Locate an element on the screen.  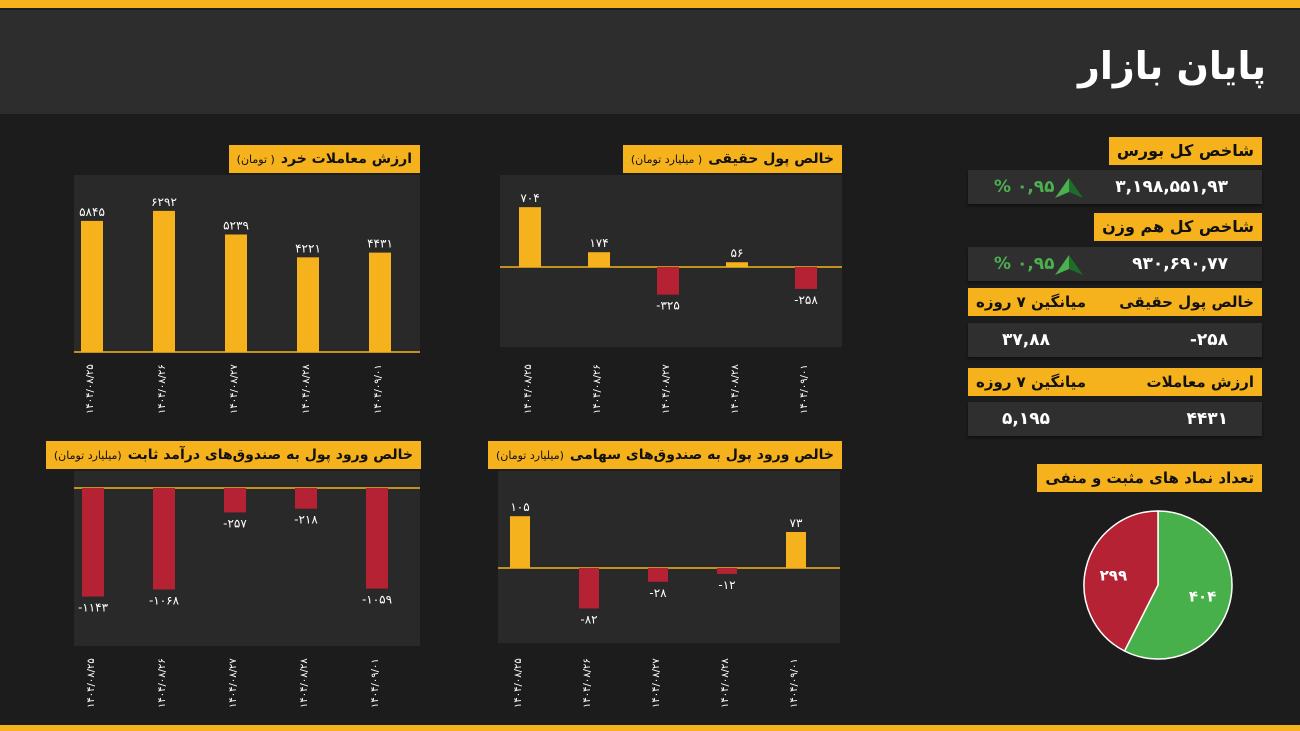
realmoney-chart-panel: ۷۰۴ ۱۷۴ -۳۲۵ ۵۶ -۲۵۸ is located at coordinates (671, 261).